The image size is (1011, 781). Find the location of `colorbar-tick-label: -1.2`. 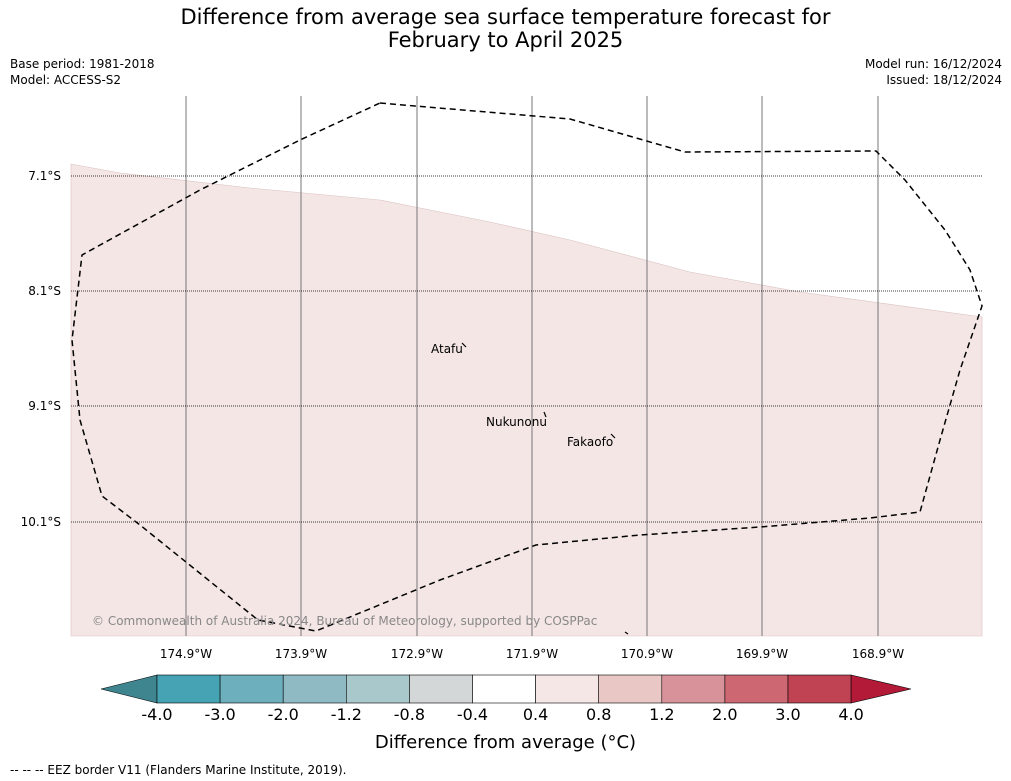

colorbar-tick-label: -1.2 is located at coordinates (346, 714).